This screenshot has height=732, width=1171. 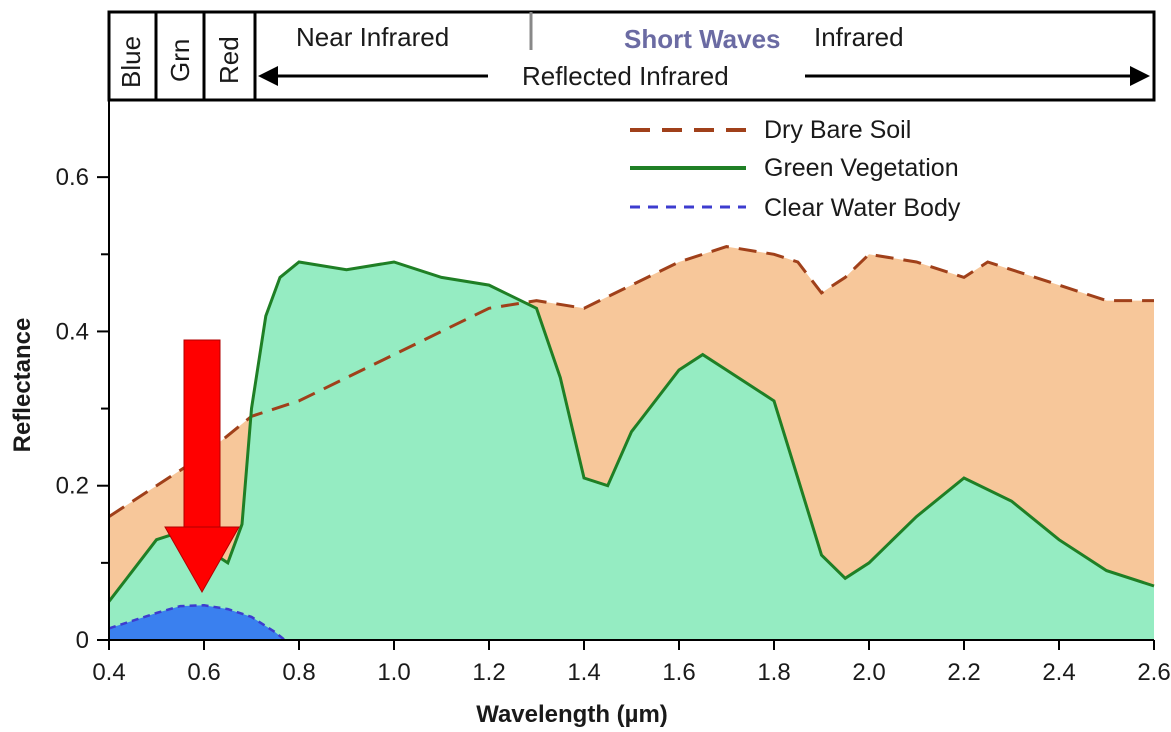 What do you see at coordinates (82, 640) in the screenshot?
I see `y-tick-label: 0` at bounding box center [82, 640].